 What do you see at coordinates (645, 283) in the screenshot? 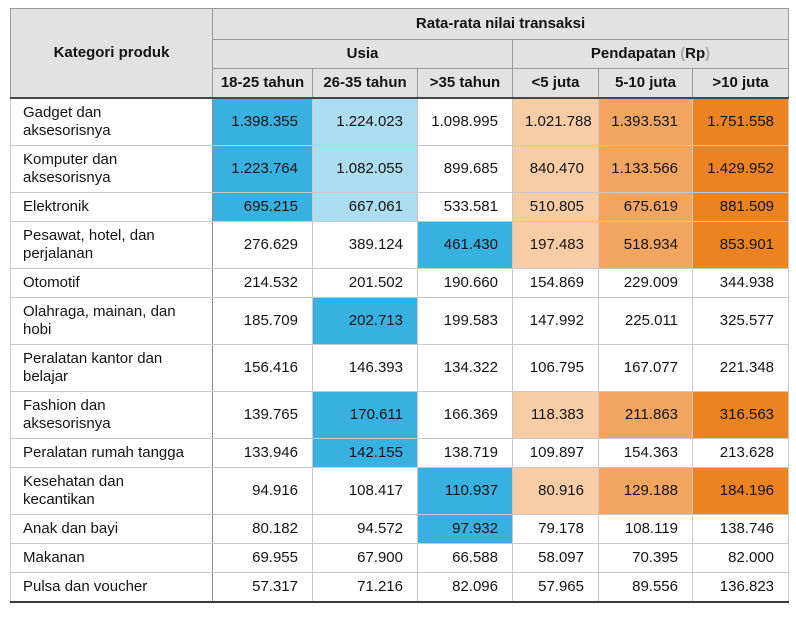
I see `value-cell: 229.009` at bounding box center [645, 283].